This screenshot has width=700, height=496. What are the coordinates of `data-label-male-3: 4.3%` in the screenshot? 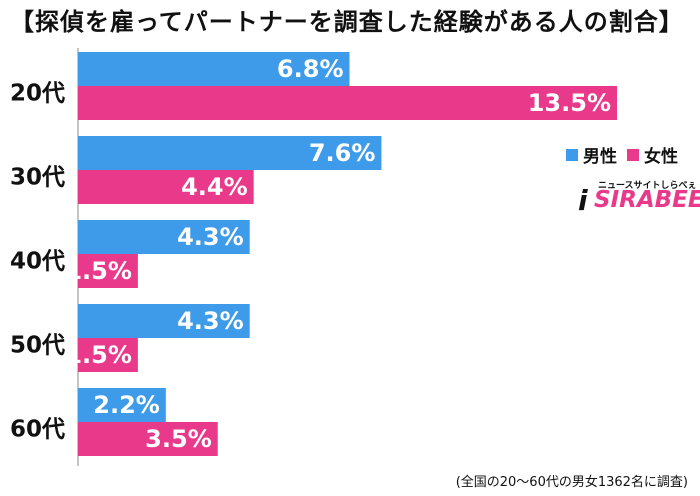 It's located at (210, 321).